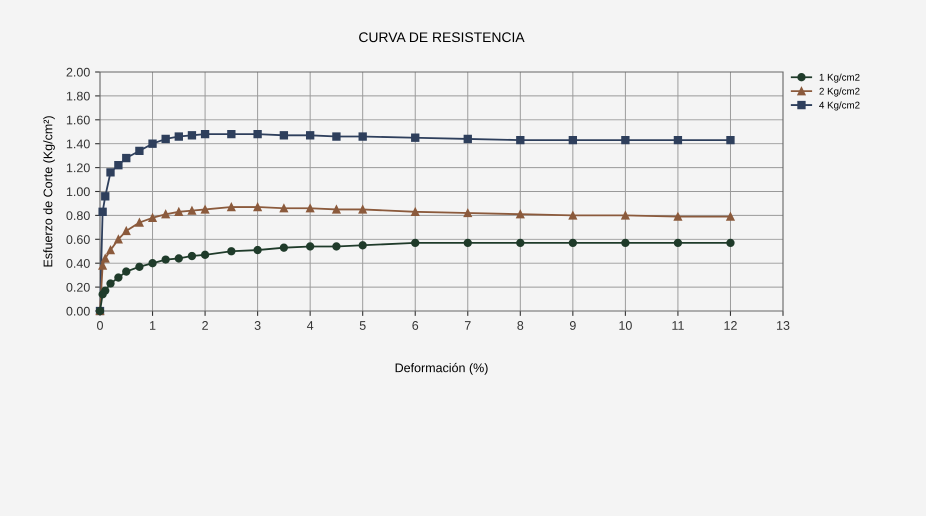  I want to click on x-tick-label: 6, so click(415, 325).